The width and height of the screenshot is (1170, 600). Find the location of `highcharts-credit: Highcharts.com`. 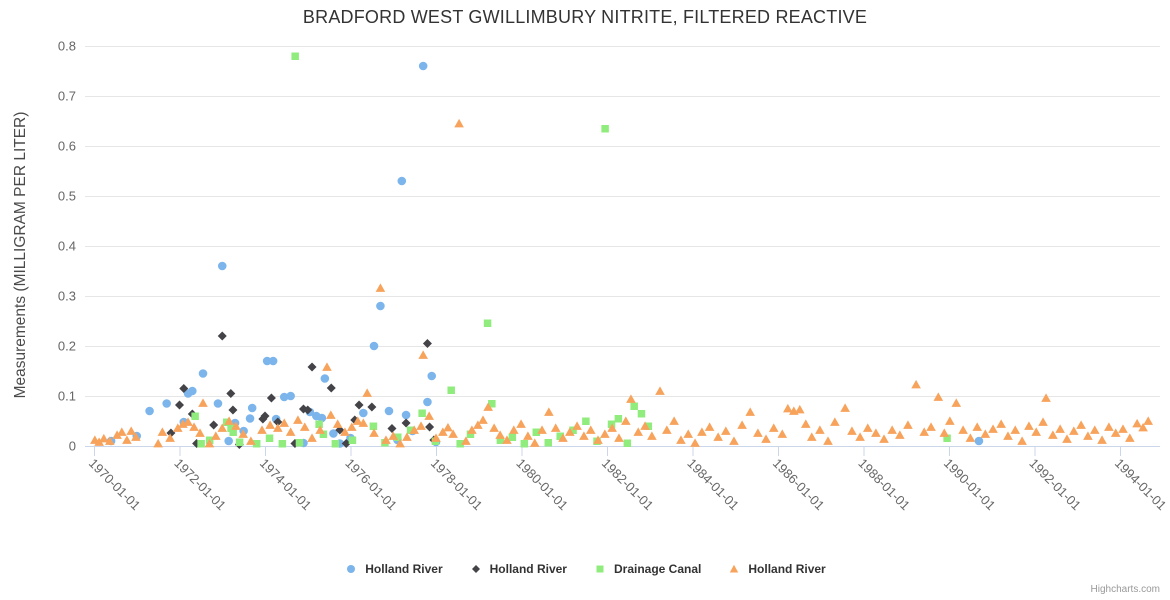

highcharts-credit: Highcharts.com is located at coordinates (1125, 589).